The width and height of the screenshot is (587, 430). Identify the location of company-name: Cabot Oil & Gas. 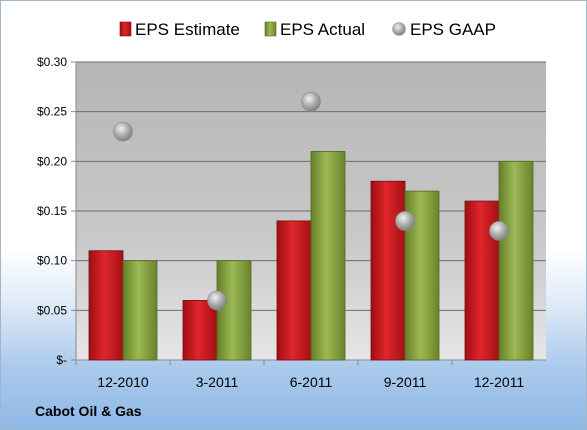
(88, 411).